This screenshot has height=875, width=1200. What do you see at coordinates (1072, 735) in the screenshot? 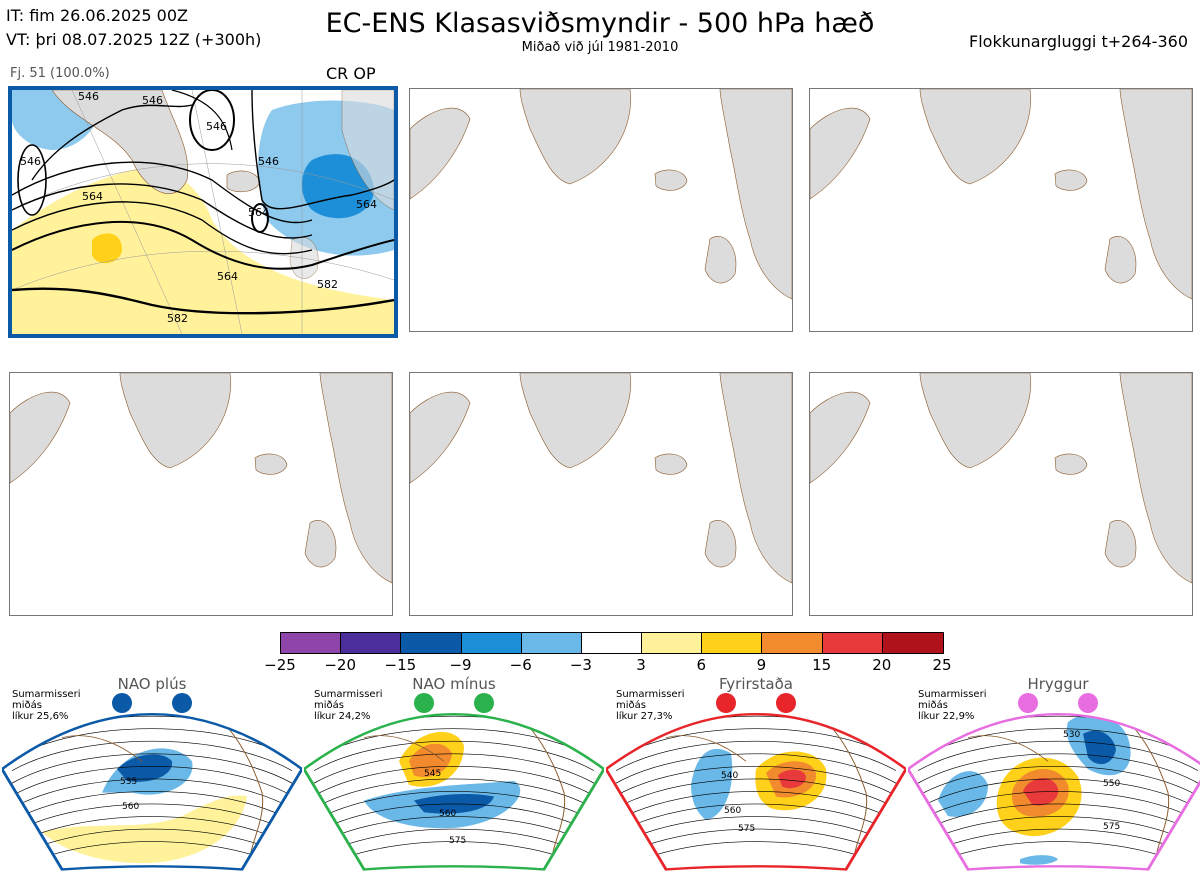
I see `regime-contour-label: 530` at bounding box center [1072, 735].